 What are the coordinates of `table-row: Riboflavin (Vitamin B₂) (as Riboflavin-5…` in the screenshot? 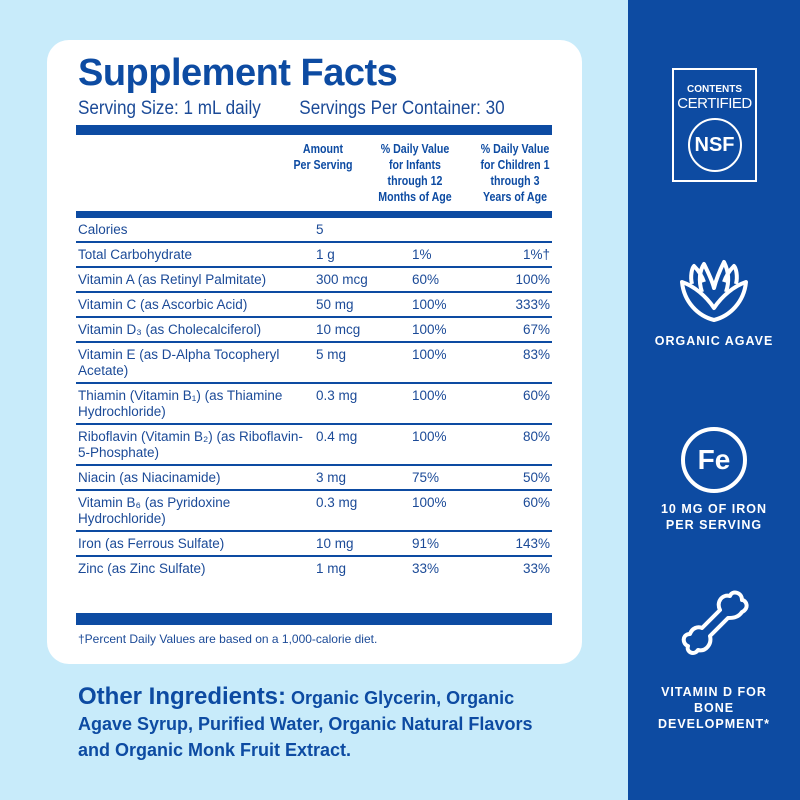 It's located at (314, 445).